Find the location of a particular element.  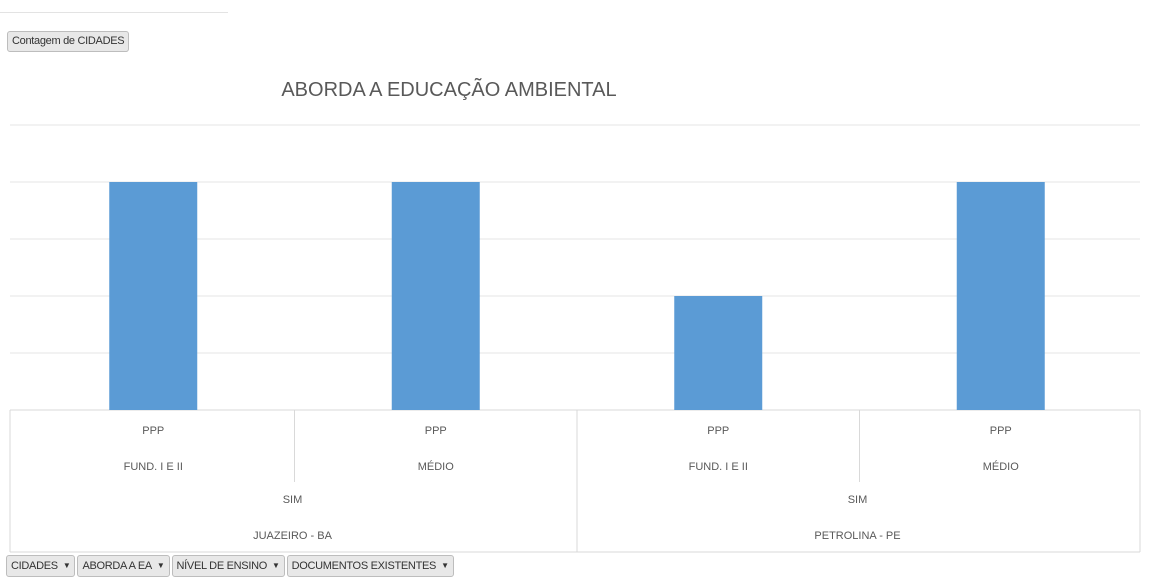

value-field-button: Contagem de CIDADES is located at coordinates (68, 41).